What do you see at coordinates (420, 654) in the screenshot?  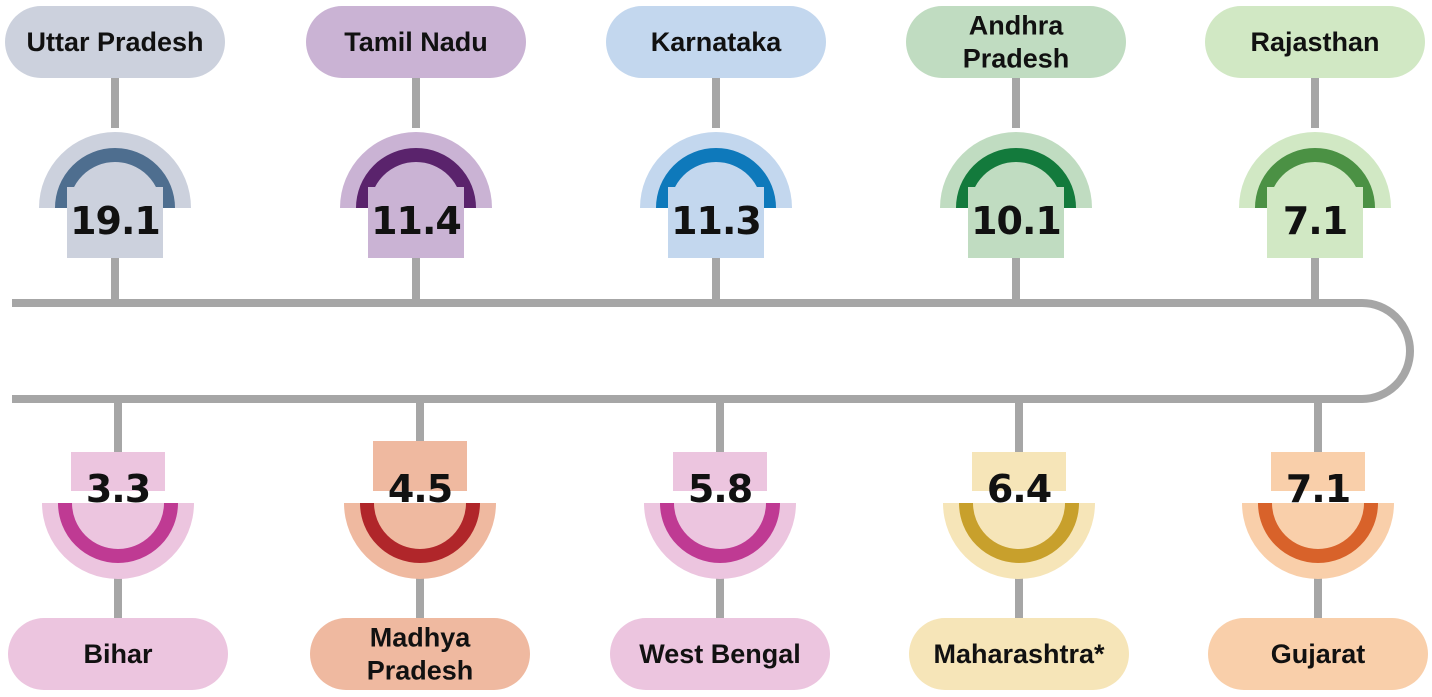 I see `state-madhya-pradesh-pill` at bounding box center [420, 654].